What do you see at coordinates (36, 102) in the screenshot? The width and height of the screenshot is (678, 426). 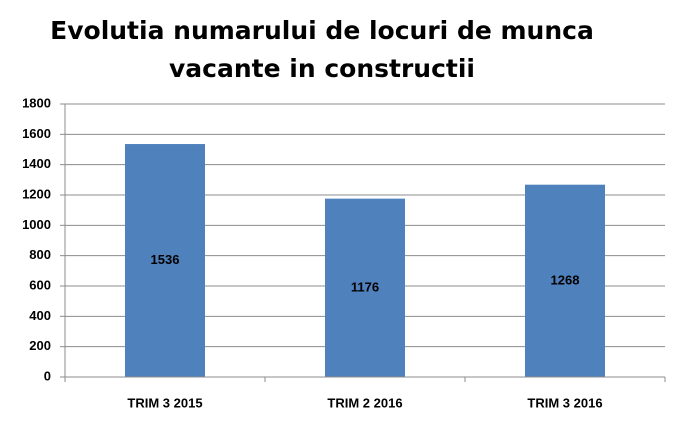 I see `y-tick-label: 1800` at bounding box center [36, 102].